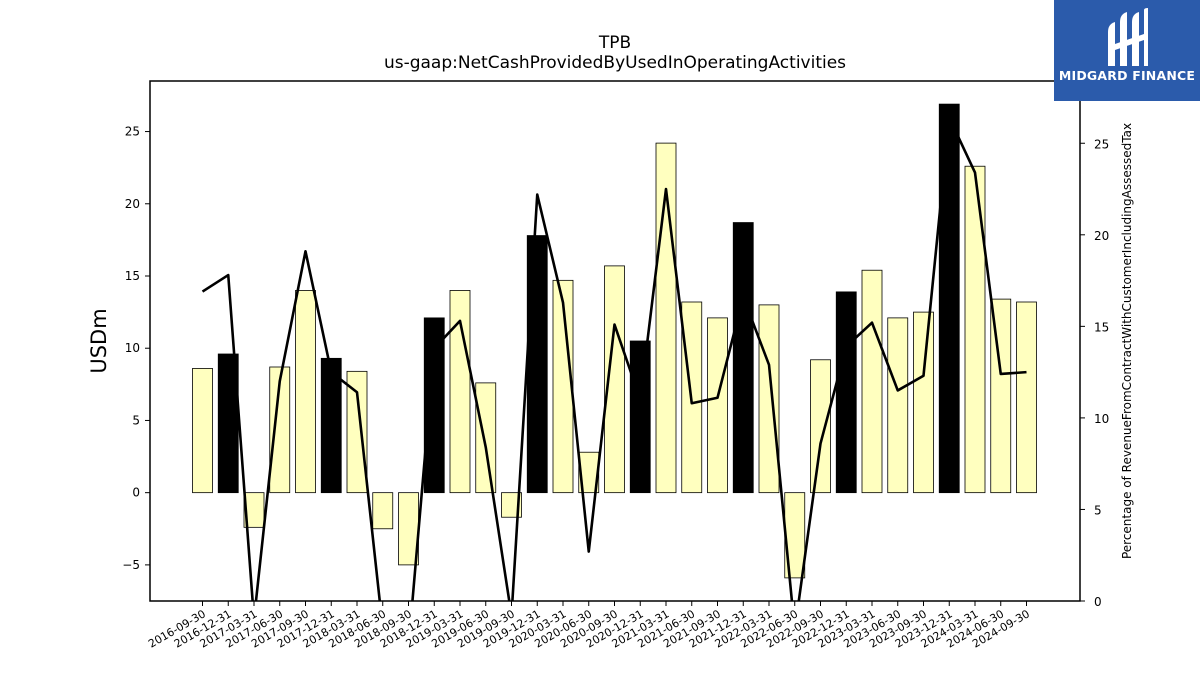  What do you see at coordinates (132, 132) in the screenshot?
I see `y-tick-label: 25` at bounding box center [132, 132].